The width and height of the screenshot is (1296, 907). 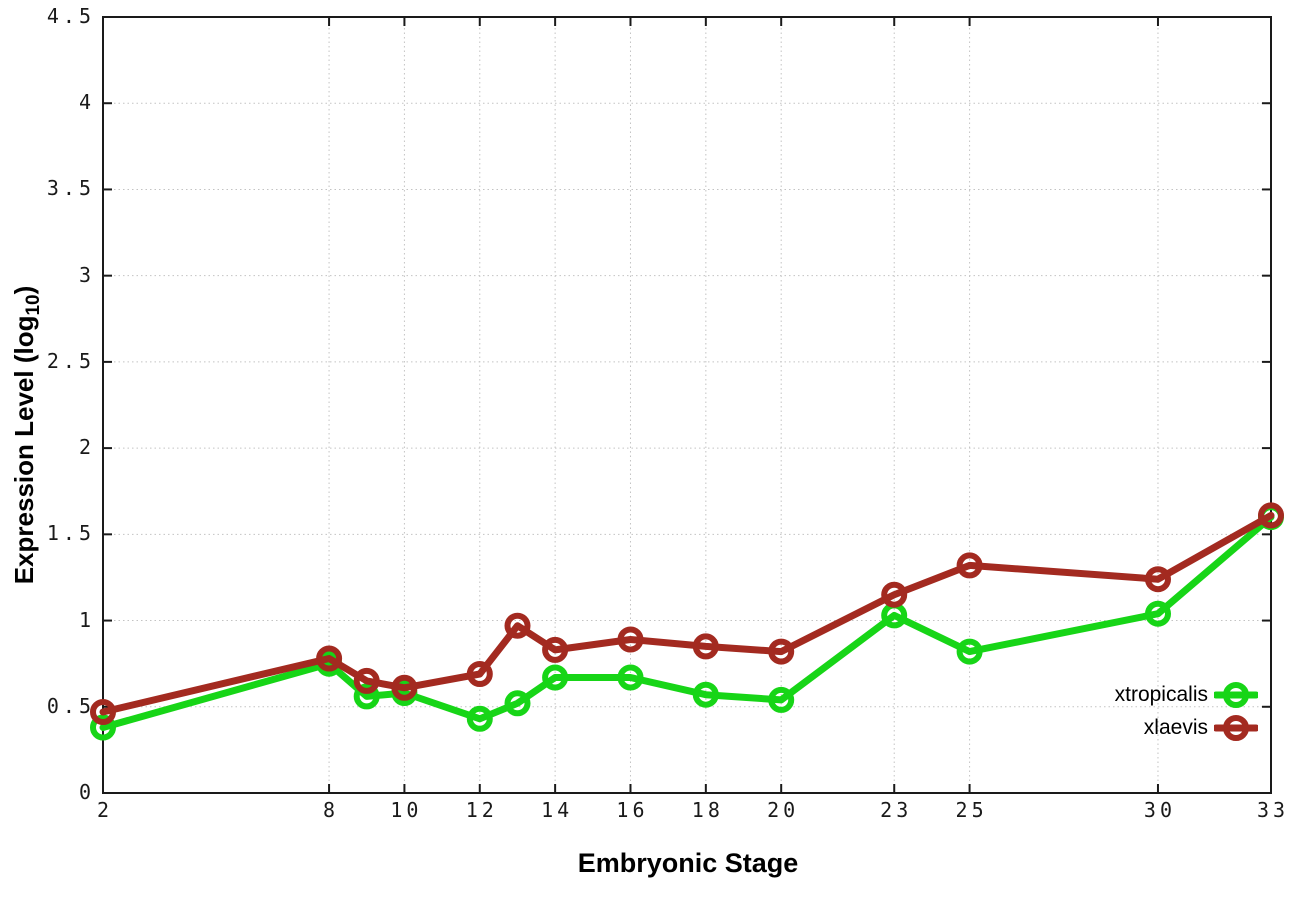 I want to click on y-tick-label: 1, so click(x=86, y=619).